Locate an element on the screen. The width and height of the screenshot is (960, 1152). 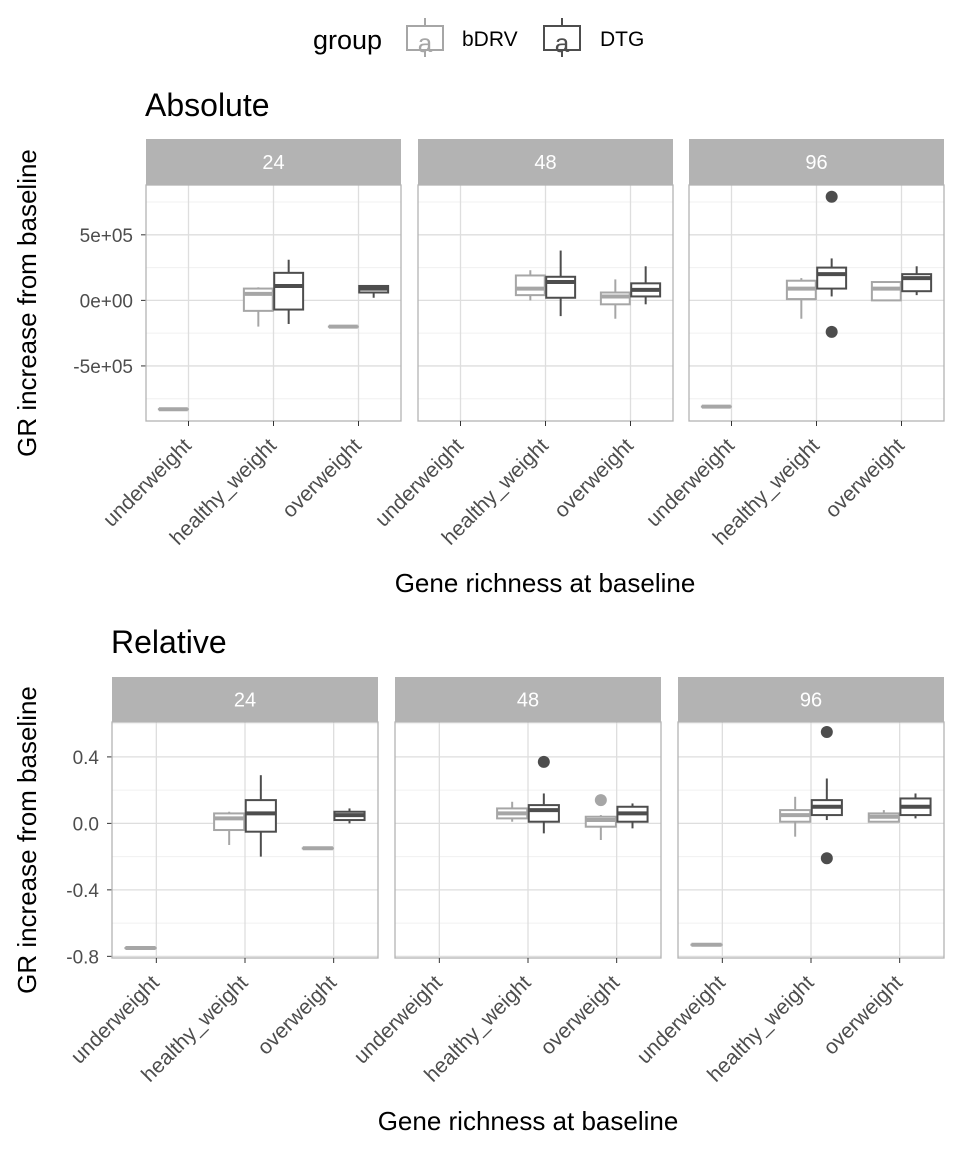
legend-label-bdrv: bDRV is located at coordinates (490, 39).